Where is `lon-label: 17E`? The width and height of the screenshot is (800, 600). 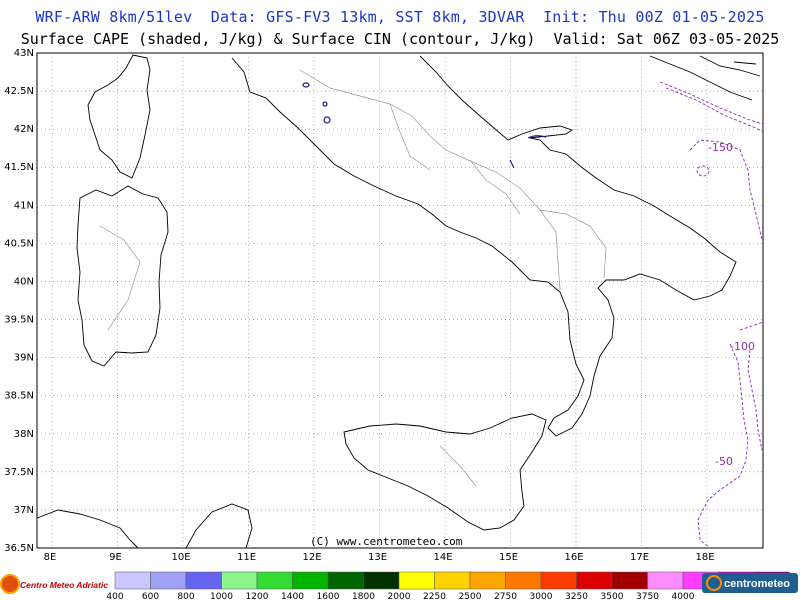 lon-label: 17E is located at coordinates (639, 557).